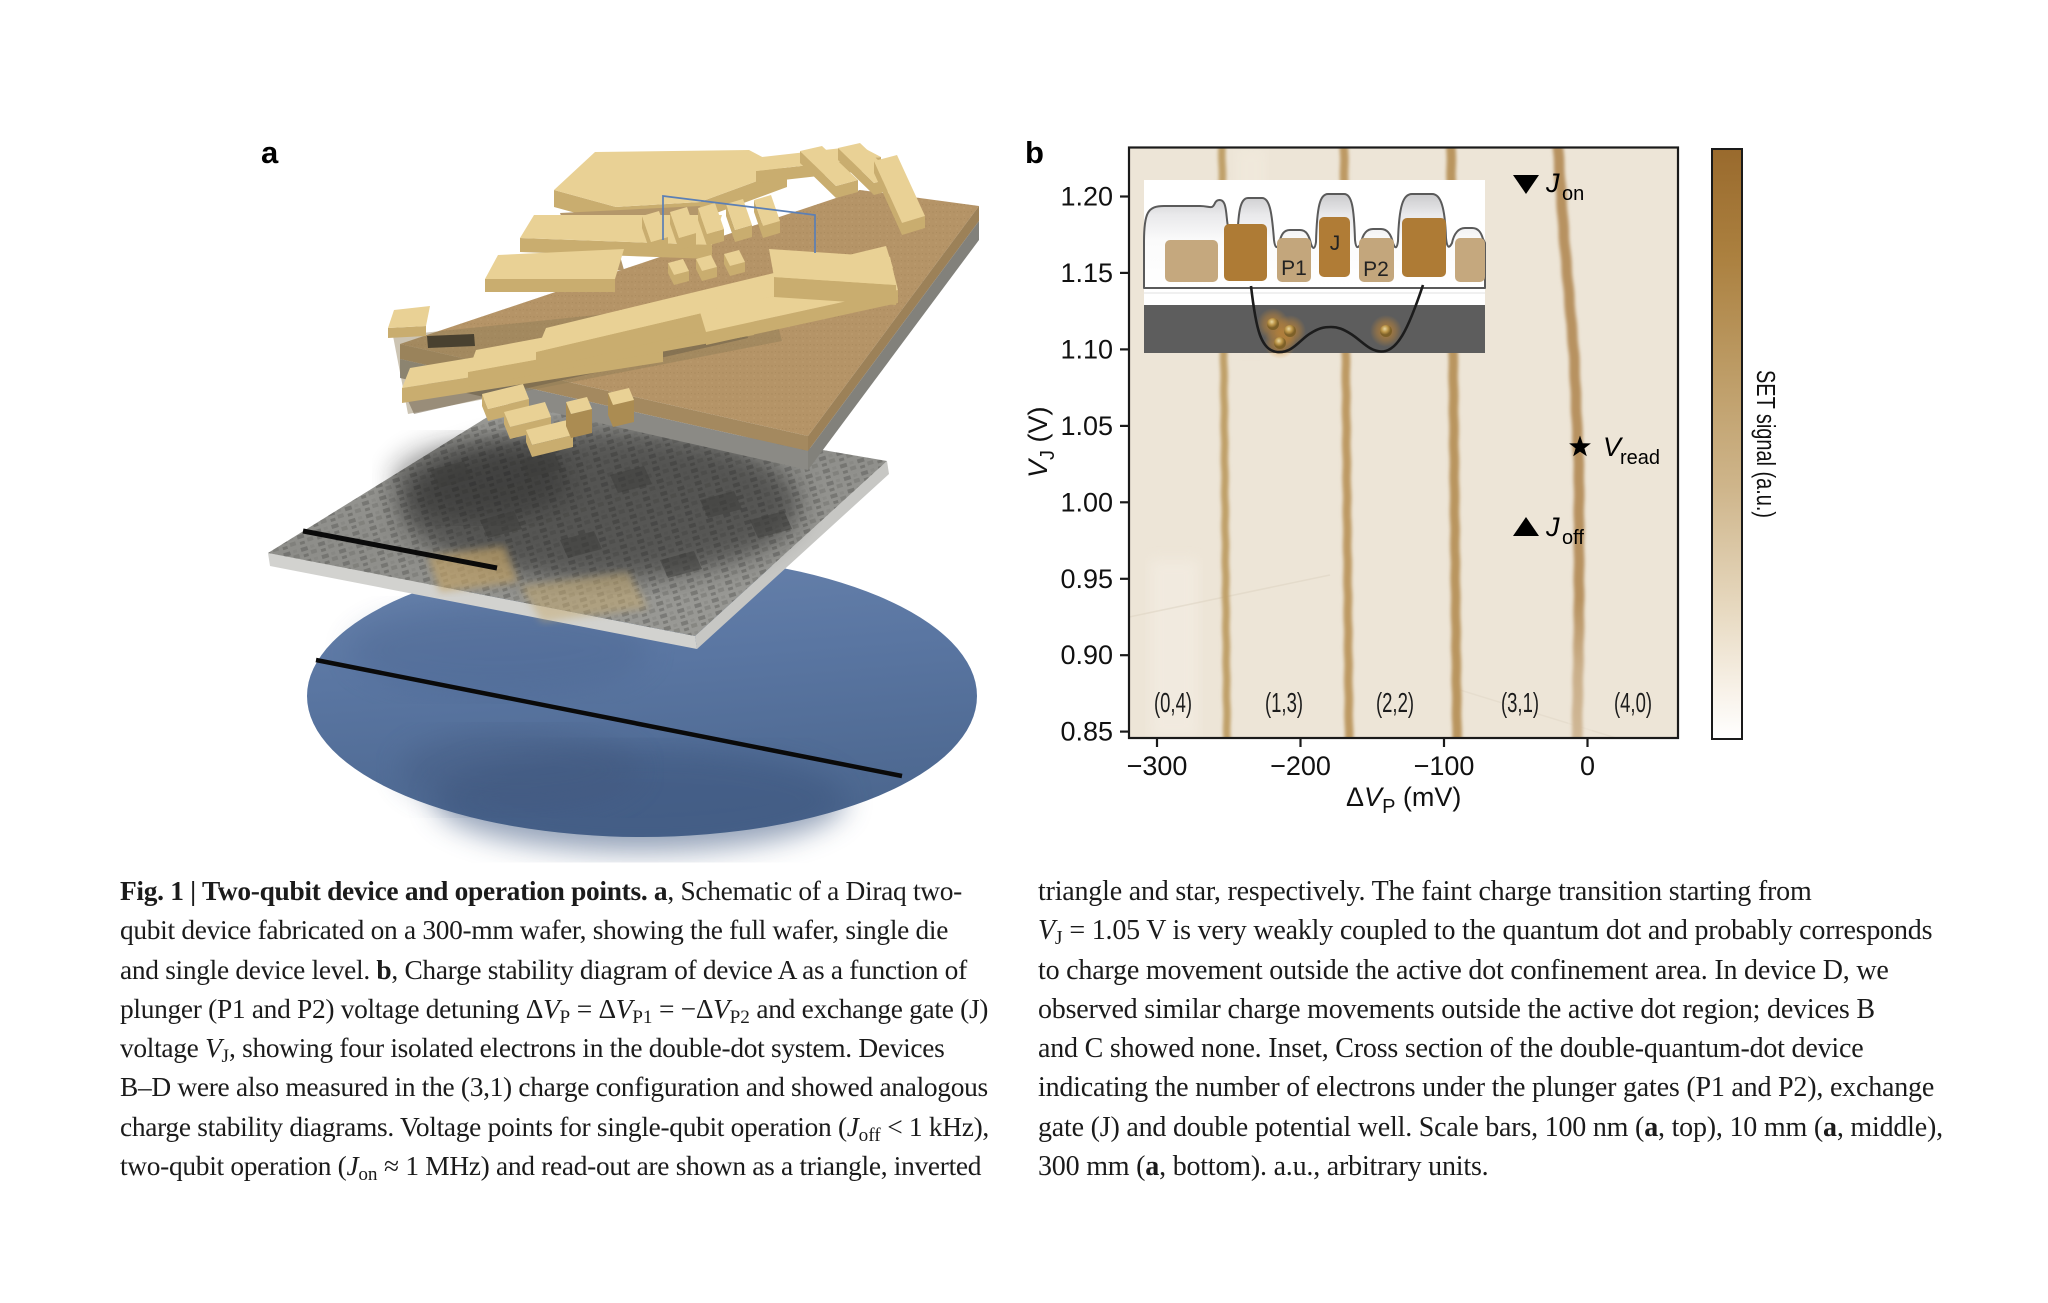  I want to click on svg-text: V, so click(1613, 447).